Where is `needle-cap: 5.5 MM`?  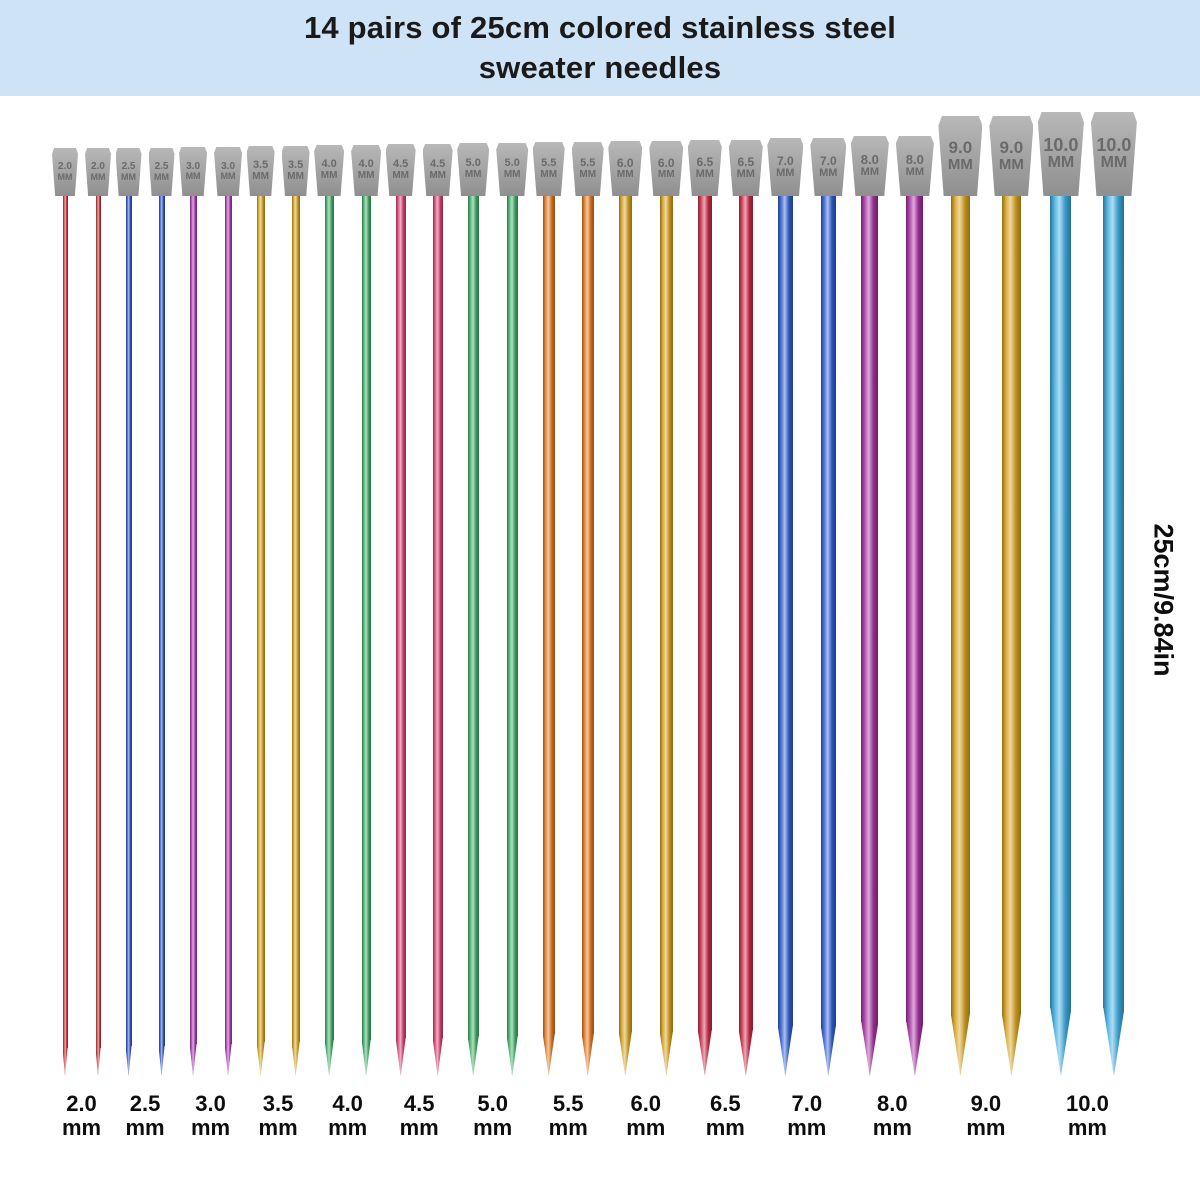
needle-cap: 5.5 MM is located at coordinates (587, 169).